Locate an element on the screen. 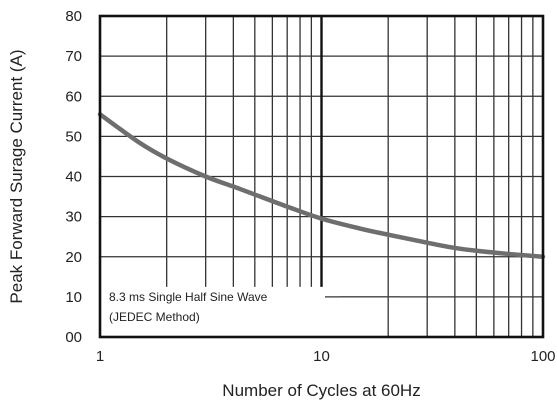  y-tick-label-20: 20 is located at coordinates (73, 257).